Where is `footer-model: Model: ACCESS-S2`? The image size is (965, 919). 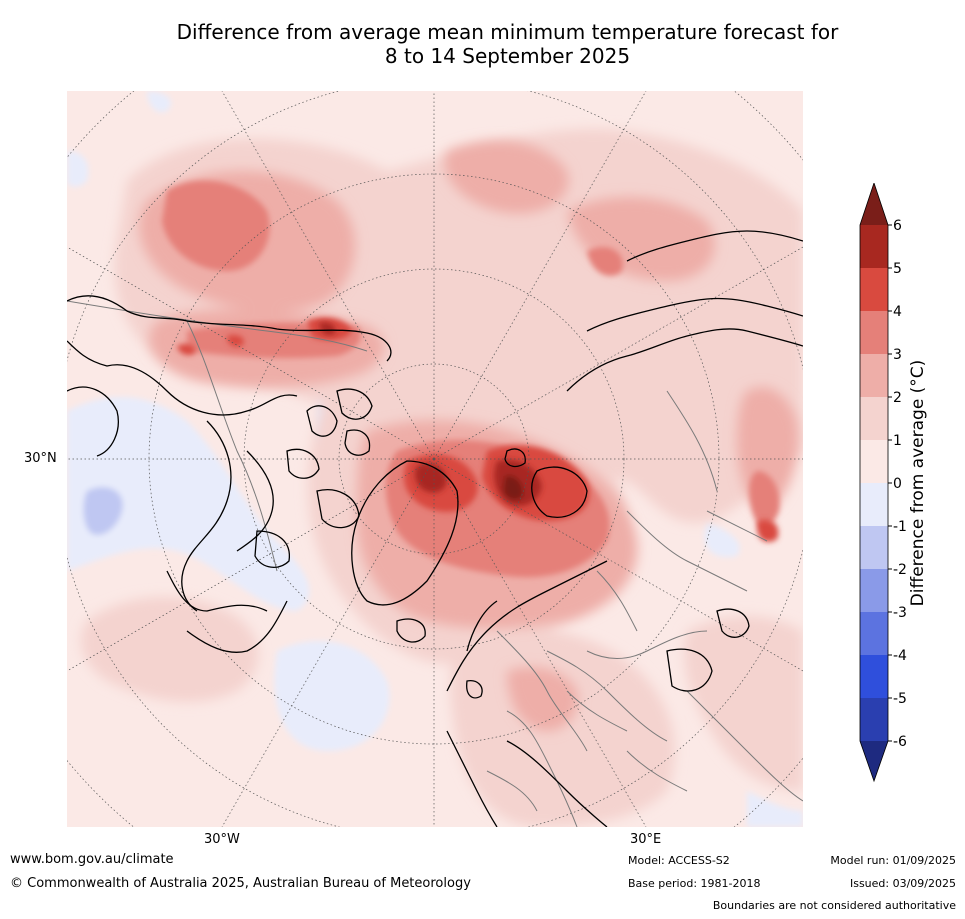
footer-model: Model: ACCESS-S2 is located at coordinates (679, 860).